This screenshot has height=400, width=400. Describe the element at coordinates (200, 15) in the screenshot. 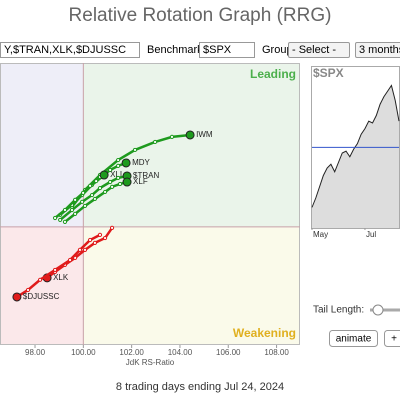

I see `page-title: Relative Rotation Graph (RRG)` at that location.